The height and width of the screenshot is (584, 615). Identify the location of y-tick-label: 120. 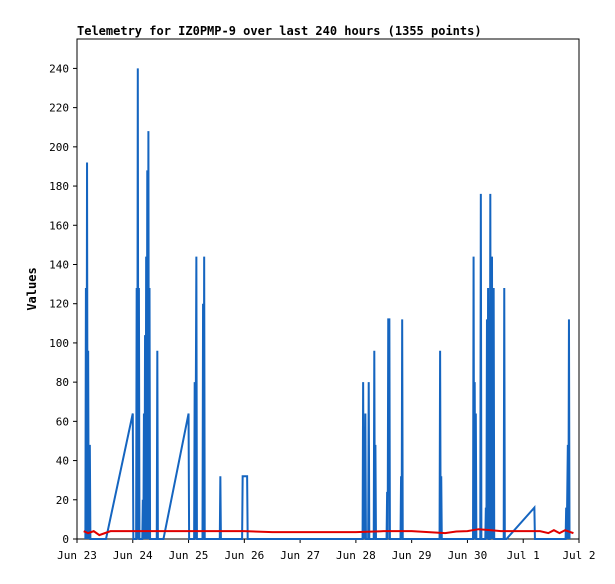
(59, 304).